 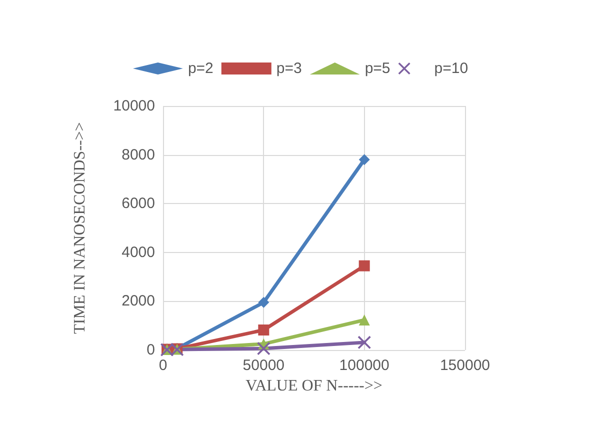 I want to click on y-tick-label: 0, so click(x=150, y=350).